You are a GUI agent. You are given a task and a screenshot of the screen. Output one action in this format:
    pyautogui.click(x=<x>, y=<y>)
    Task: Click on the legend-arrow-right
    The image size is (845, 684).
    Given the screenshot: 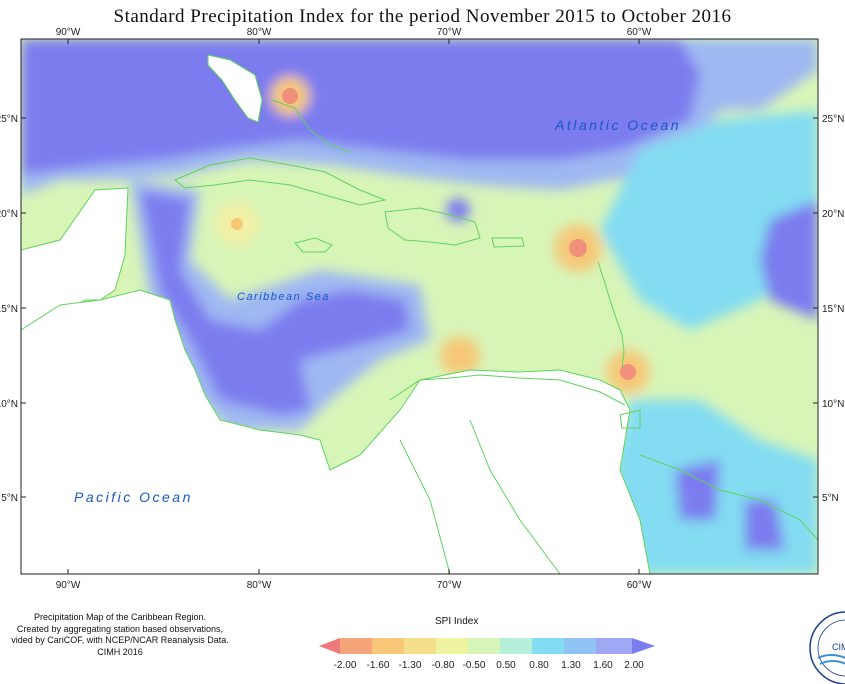 What is the action you would take?
    pyautogui.click(x=643, y=646)
    